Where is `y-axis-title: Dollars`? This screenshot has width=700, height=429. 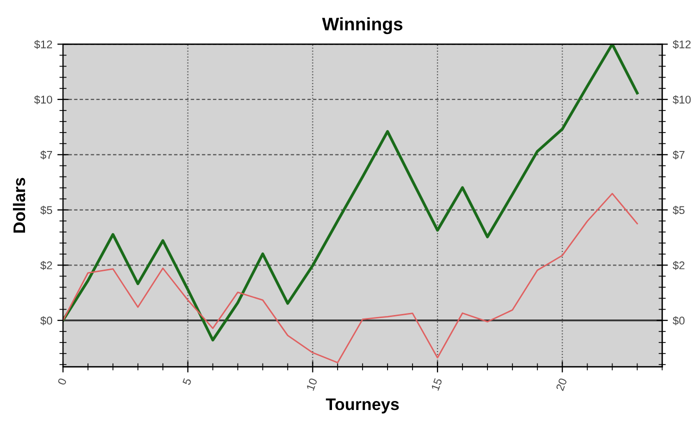 y-axis-title: Dollars is located at coordinates (19, 205).